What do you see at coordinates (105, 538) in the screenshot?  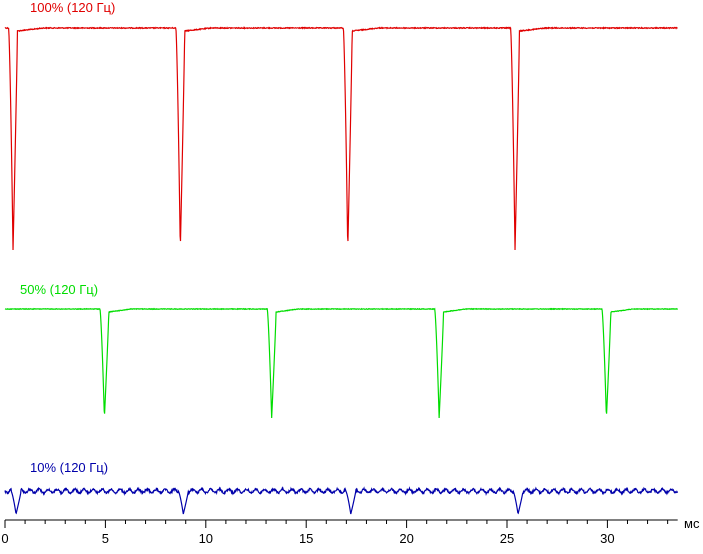 I see `x-tick-label: 5` at bounding box center [105, 538].